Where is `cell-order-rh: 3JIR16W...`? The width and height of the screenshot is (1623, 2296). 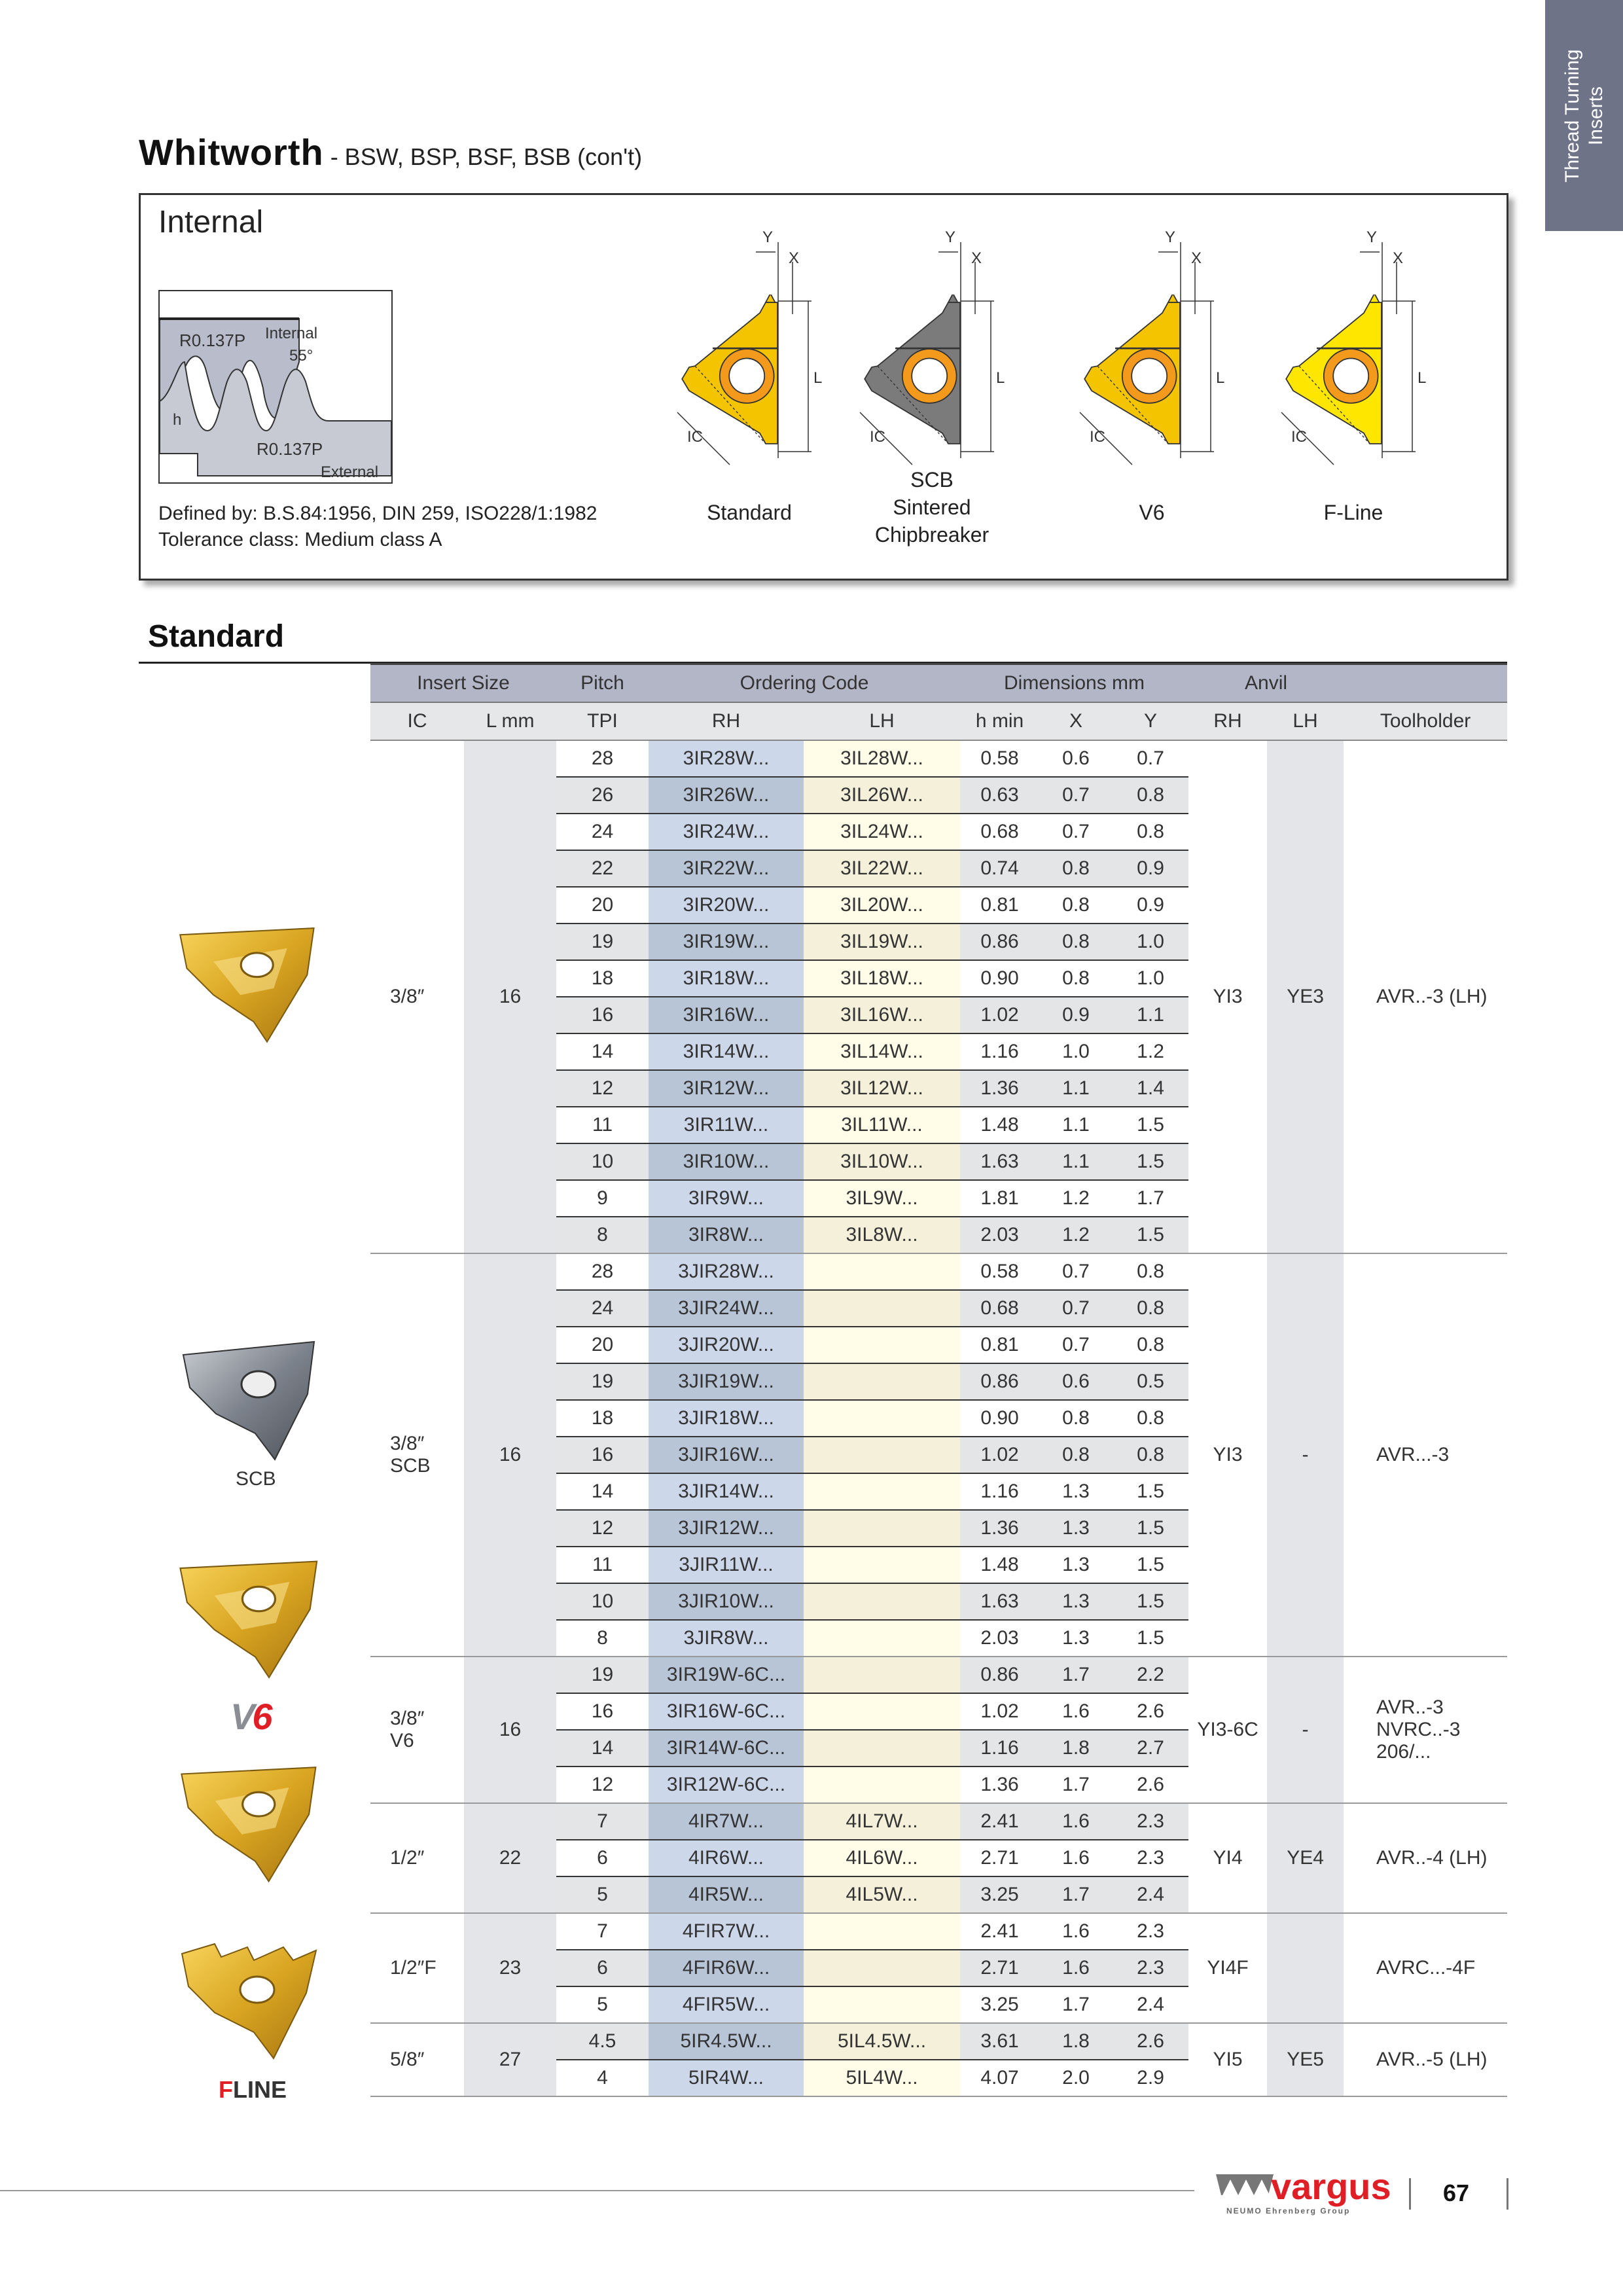
cell-order-rh: 3JIR16W... is located at coordinates (726, 1455).